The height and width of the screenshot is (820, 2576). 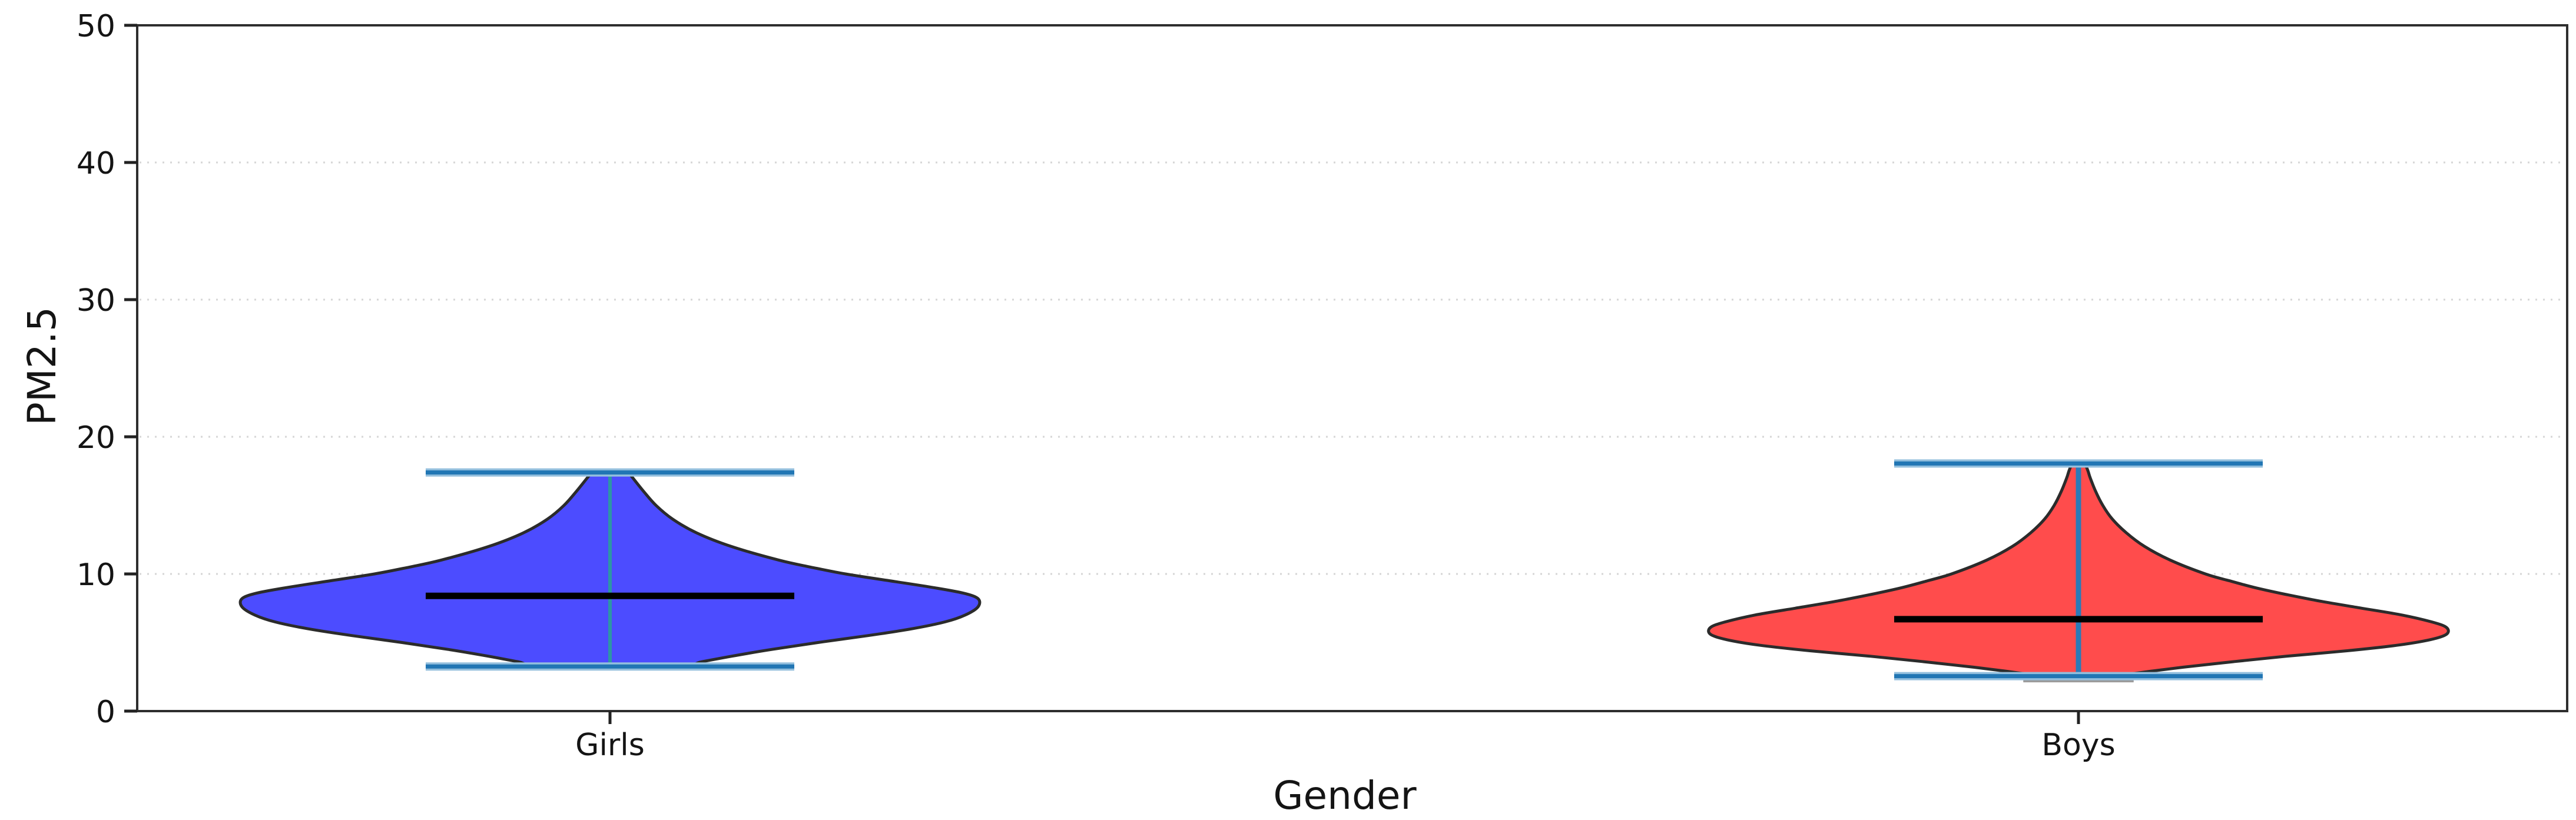 I want to click on x-tick-label-girls: Girls, so click(x=610, y=745).